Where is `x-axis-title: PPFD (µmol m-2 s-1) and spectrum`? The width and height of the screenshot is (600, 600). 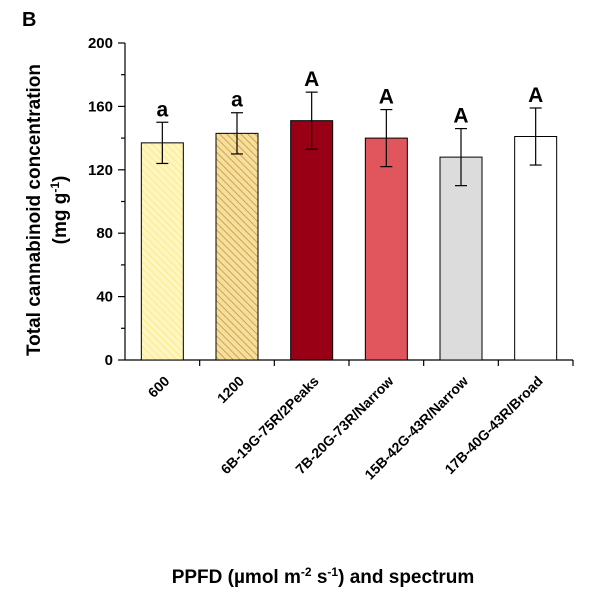
x-axis-title: PPFD (µmol m-2 s-1) and spectrum is located at coordinates (323, 576).